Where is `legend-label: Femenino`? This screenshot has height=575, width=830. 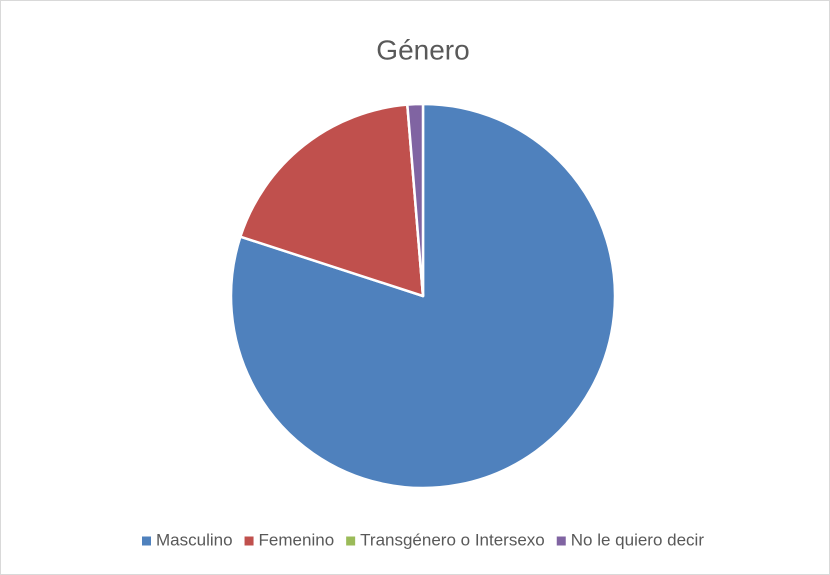
legend-label: Femenino is located at coordinates (297, 539).